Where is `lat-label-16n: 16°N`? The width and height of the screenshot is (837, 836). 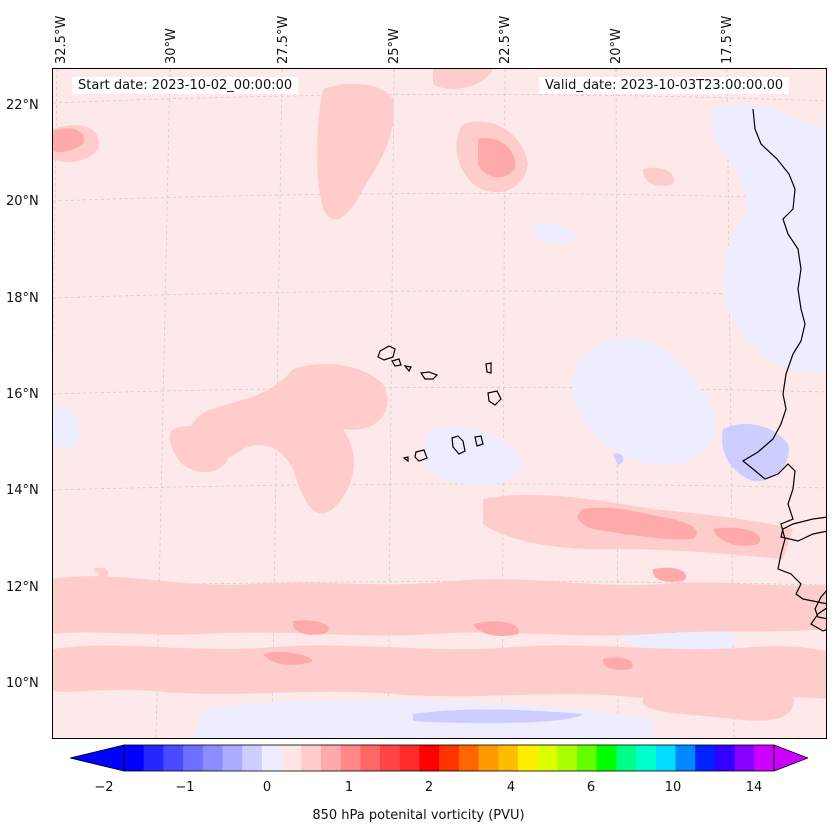 lat-label-16n: 16°N is located at coordinates (22, 394).